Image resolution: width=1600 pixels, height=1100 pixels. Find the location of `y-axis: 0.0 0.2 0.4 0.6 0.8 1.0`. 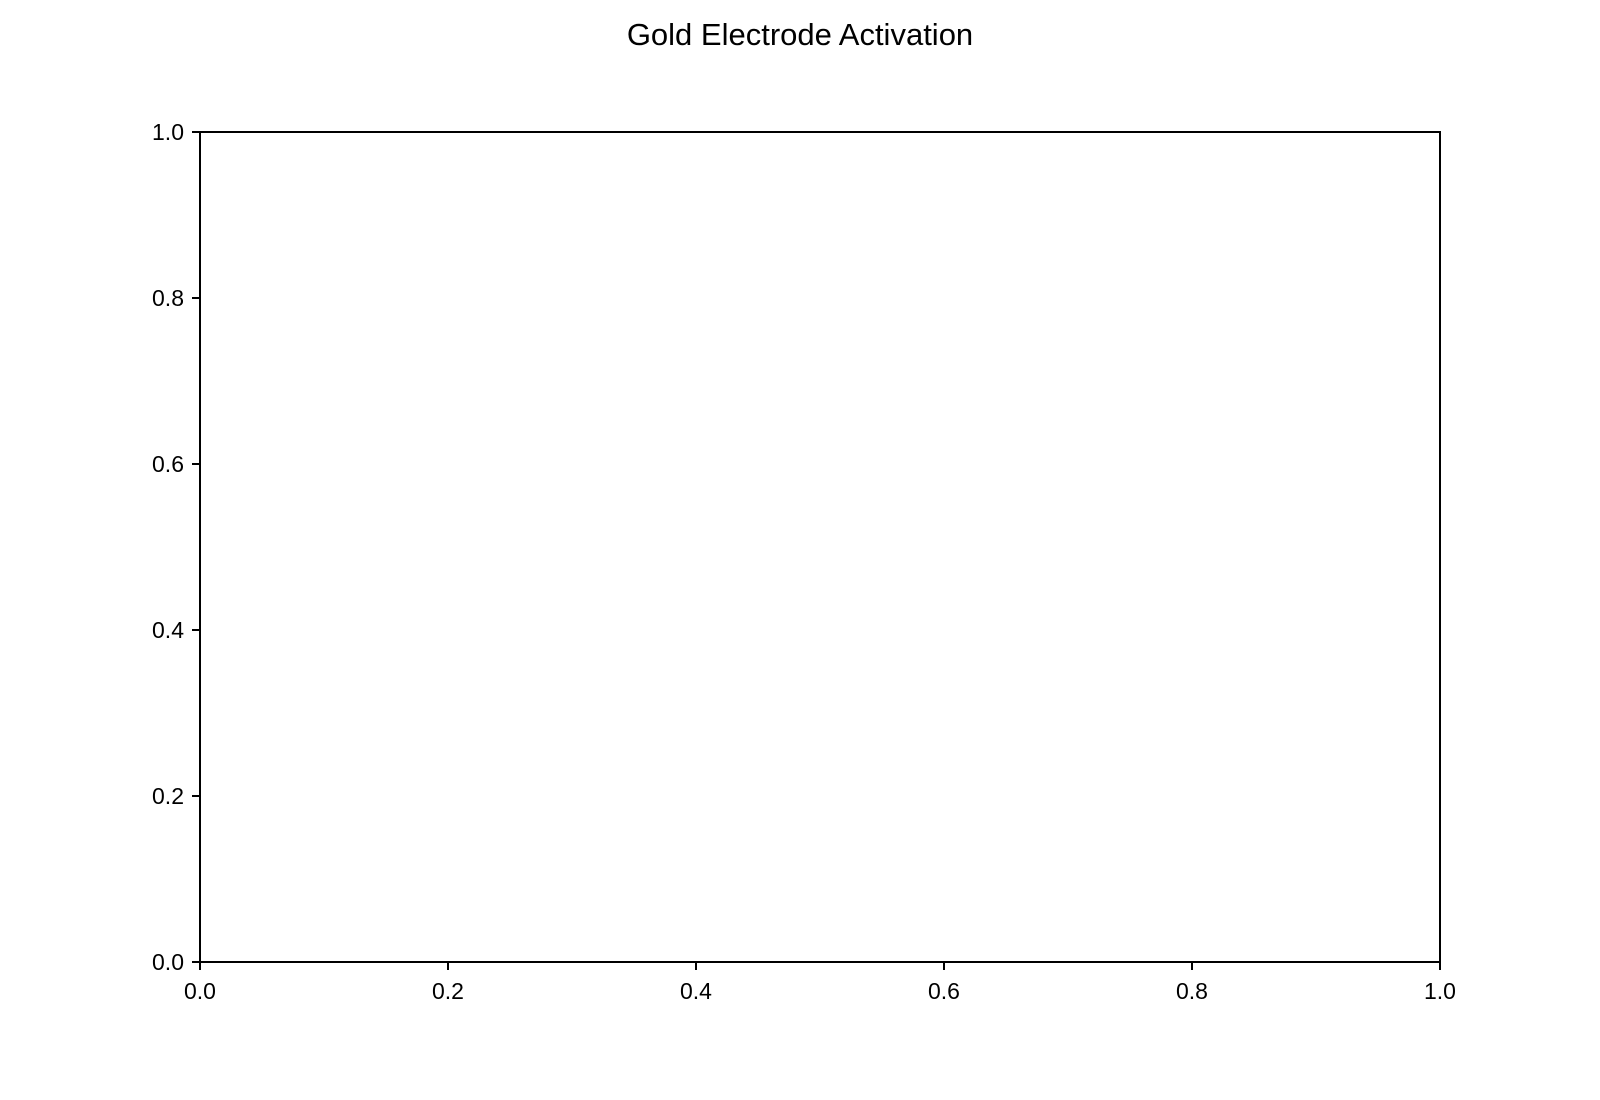

y-axis: 0.0 0.2 0.4 0.6 0.8 1.0 is located at coordinates (176, 547).